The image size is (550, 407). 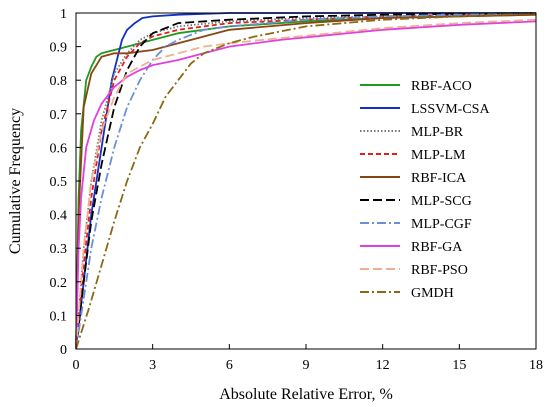 I want to click on legend-label-rbf-pso: RBF-PSO, so click(x=439, y=270).